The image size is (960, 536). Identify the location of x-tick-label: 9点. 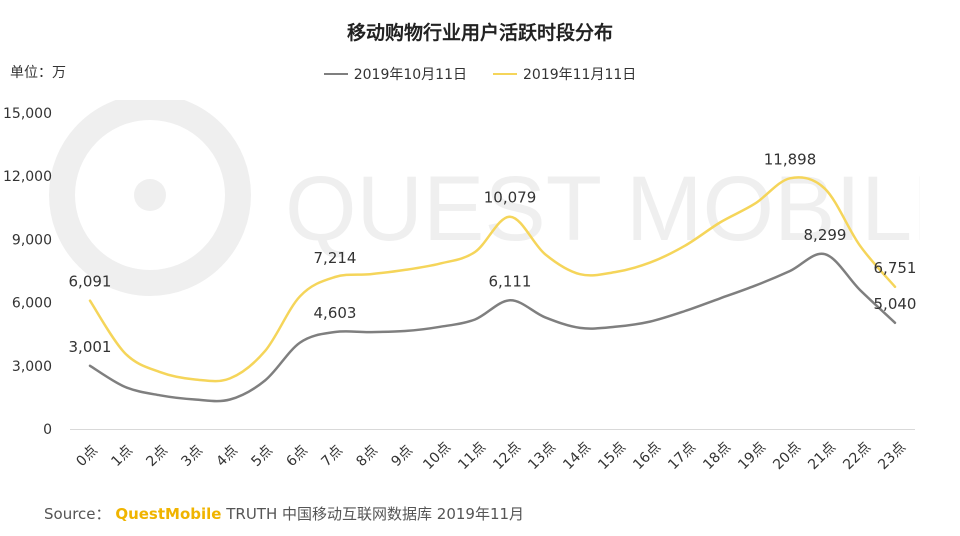
(402, 456).